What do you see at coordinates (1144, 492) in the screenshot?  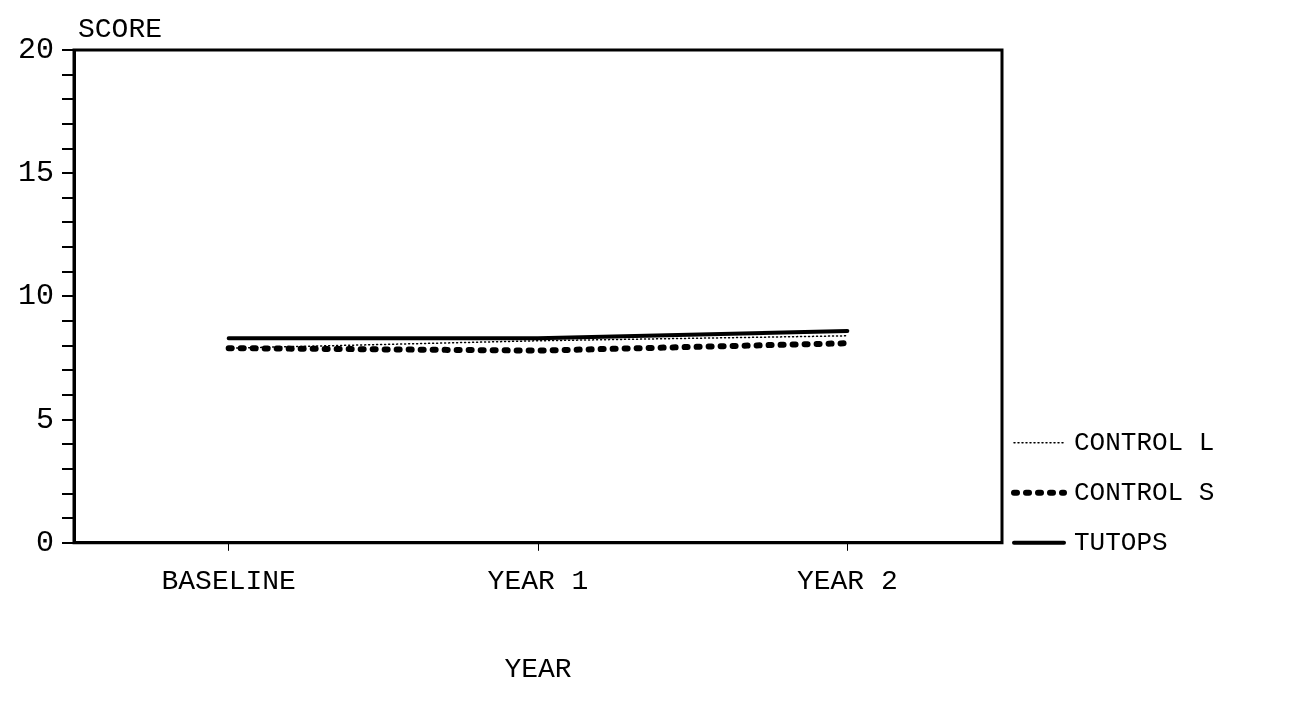 I see `legend-label: CONTROL S` at bounding box center [1144, 492].